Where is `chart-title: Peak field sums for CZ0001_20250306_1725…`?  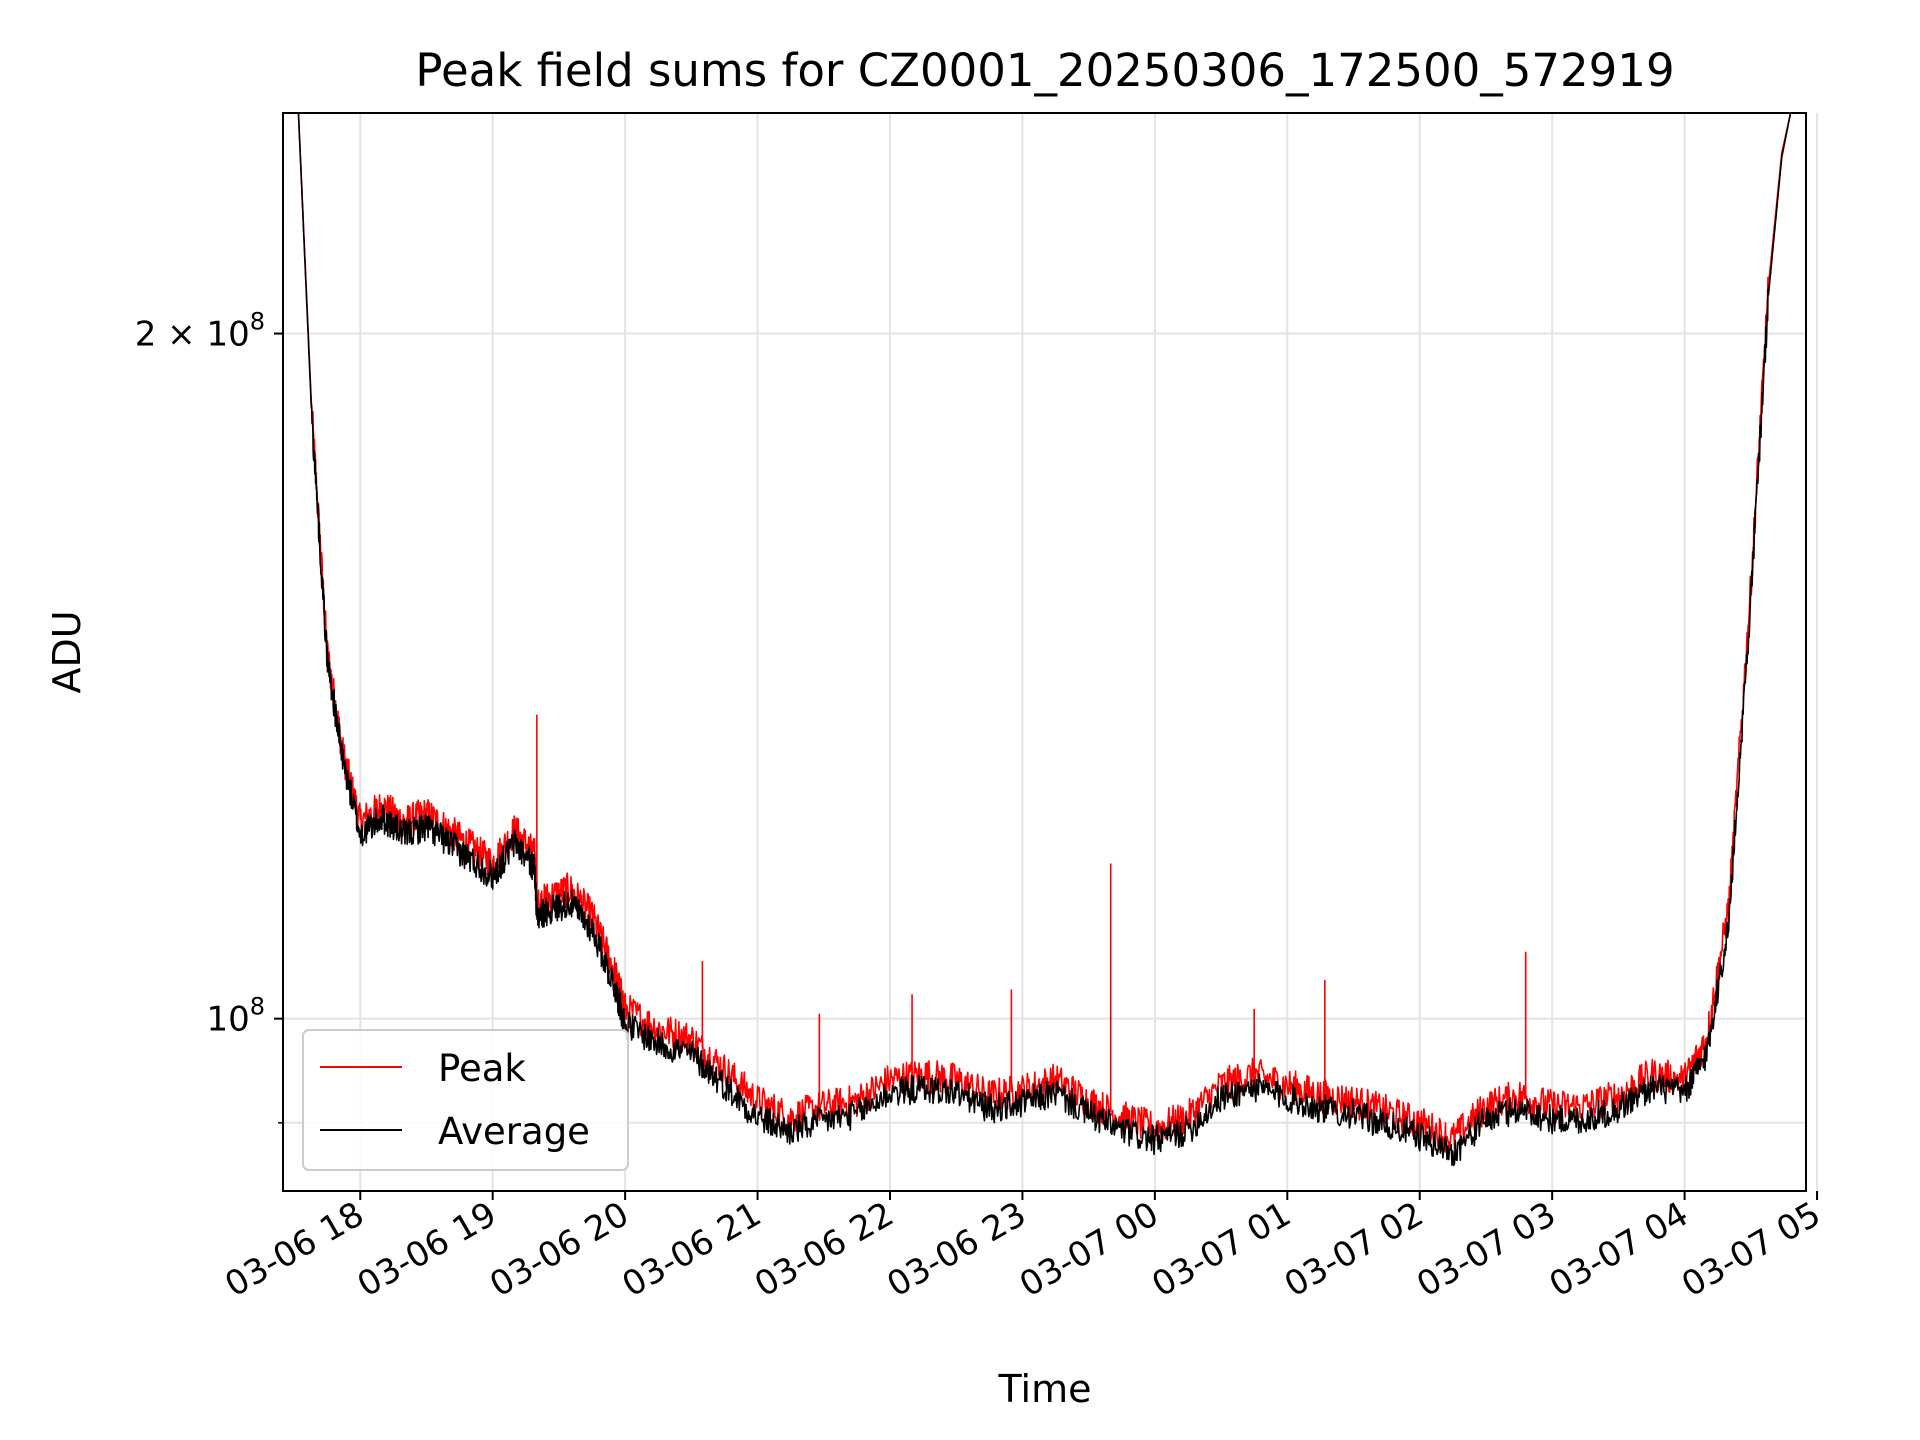
chart-title: Peak field sums for CZ0001_20250306_1725… is located at coordinates (1044, 70).